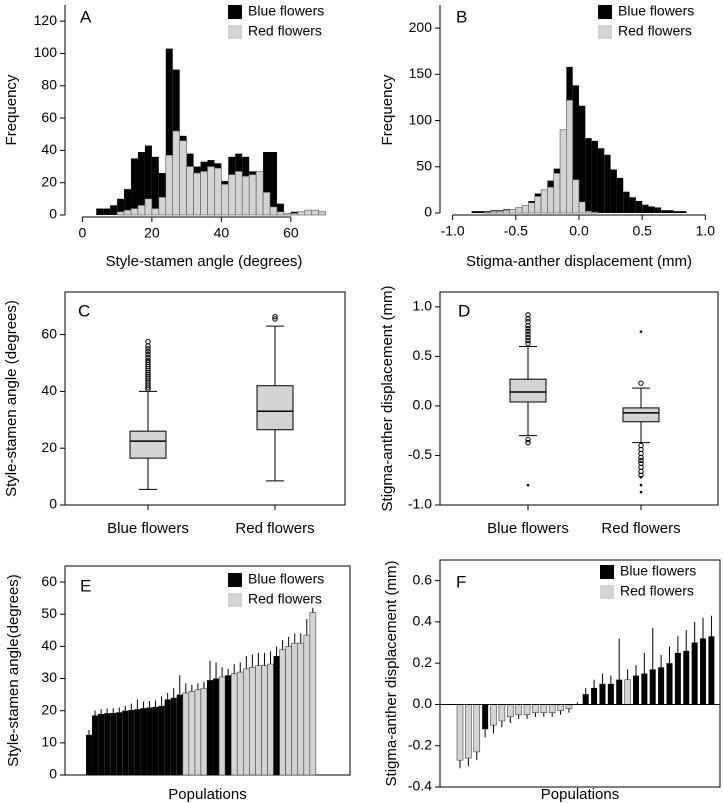  What do you see at coordinates (579, 398) in the screenshot?
I see `panel-d-frame` at bounding box center [579, 398].